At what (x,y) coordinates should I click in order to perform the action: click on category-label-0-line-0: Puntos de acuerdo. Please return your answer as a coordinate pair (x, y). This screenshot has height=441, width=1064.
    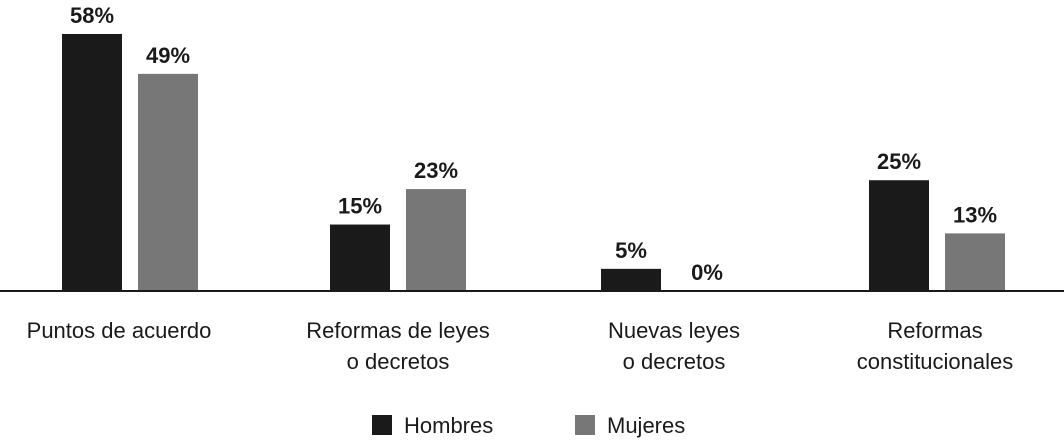
    Looking at the image, I should click on (119, 330).